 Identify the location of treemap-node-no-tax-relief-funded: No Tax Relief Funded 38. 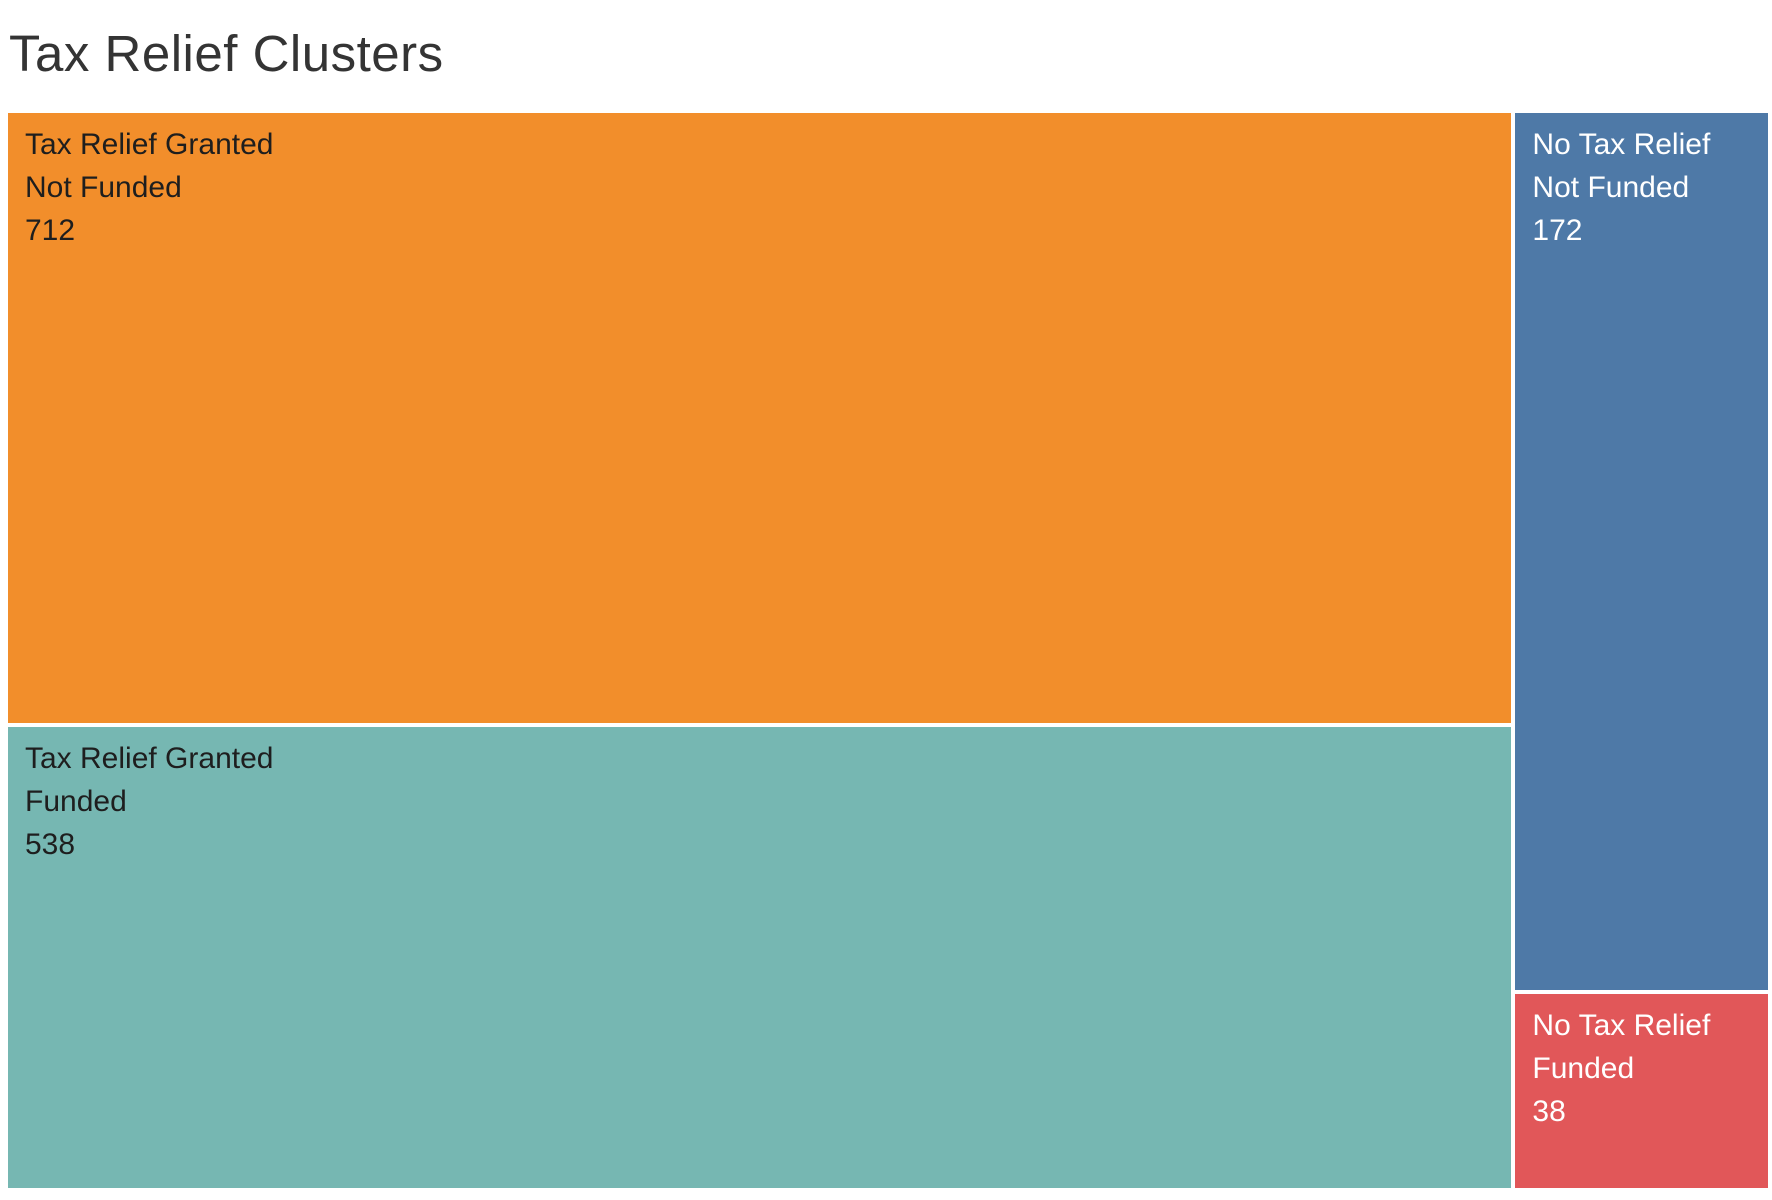
(1641, 1091).